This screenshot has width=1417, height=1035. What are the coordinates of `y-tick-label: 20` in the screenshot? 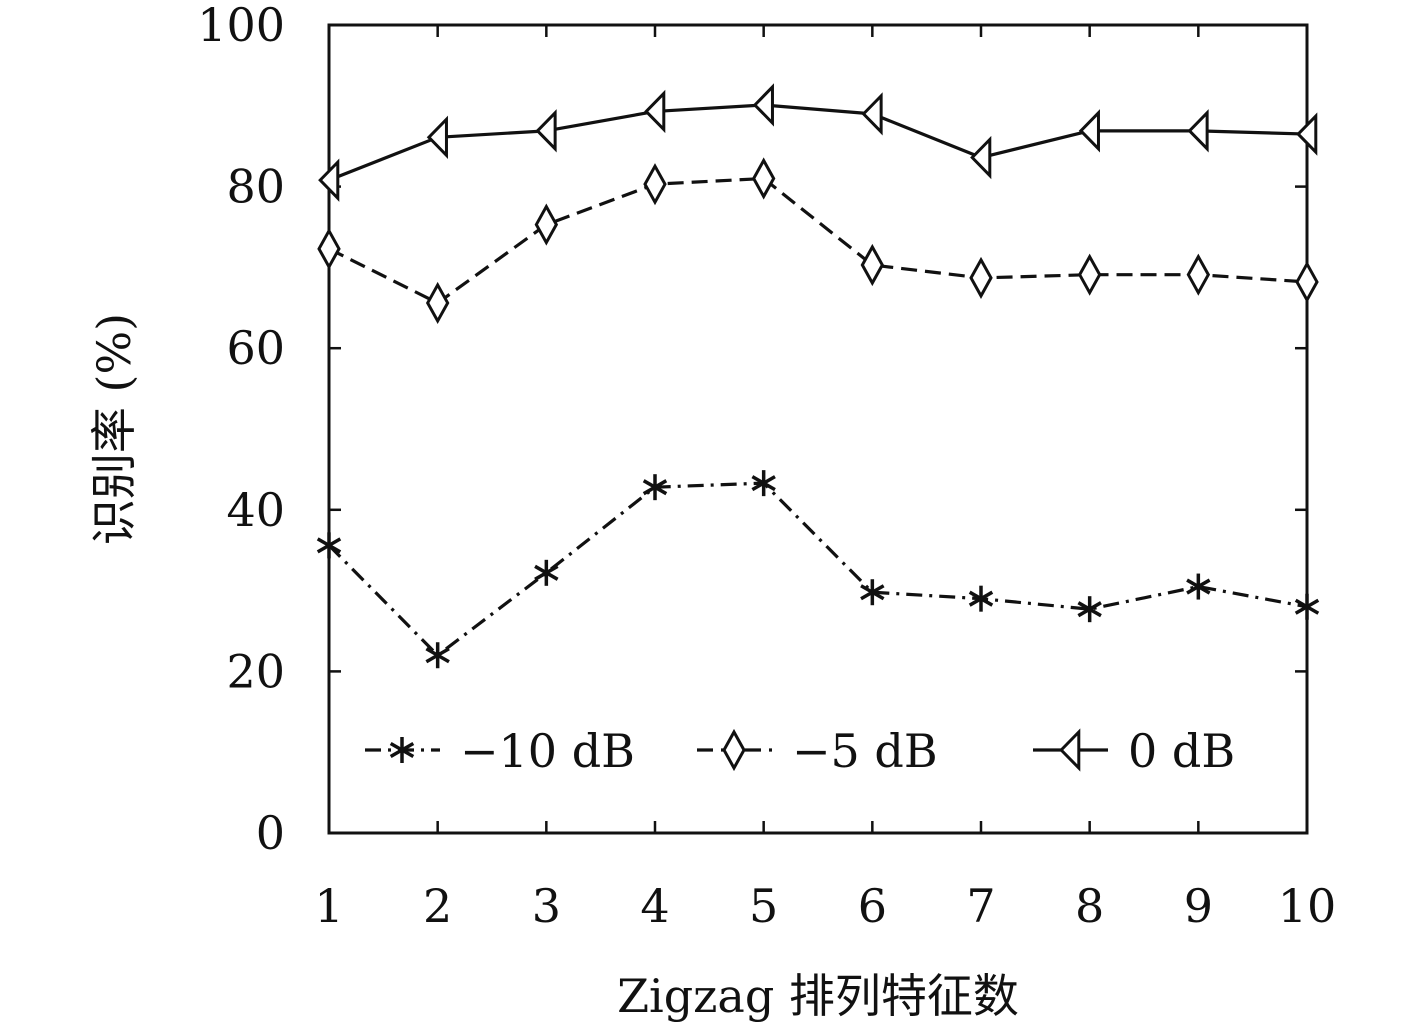 It's located at (255, 671).